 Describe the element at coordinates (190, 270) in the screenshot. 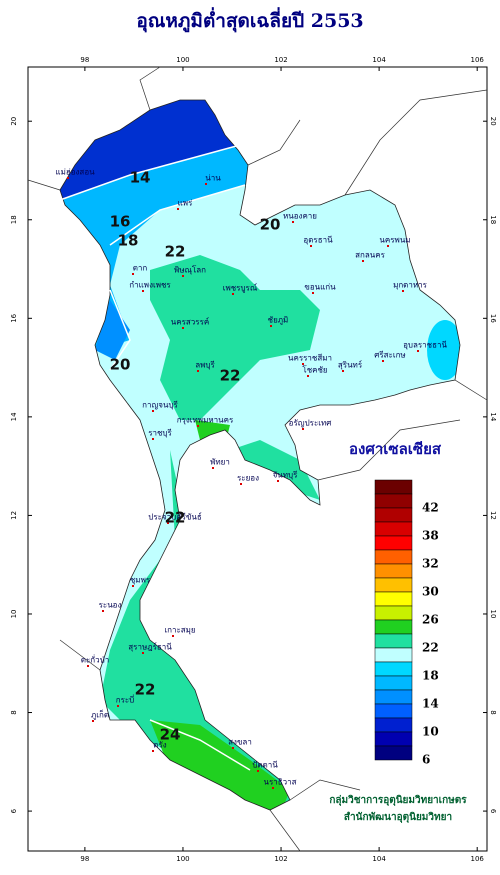

I see `place-label: พิษณุโลก` at that location.